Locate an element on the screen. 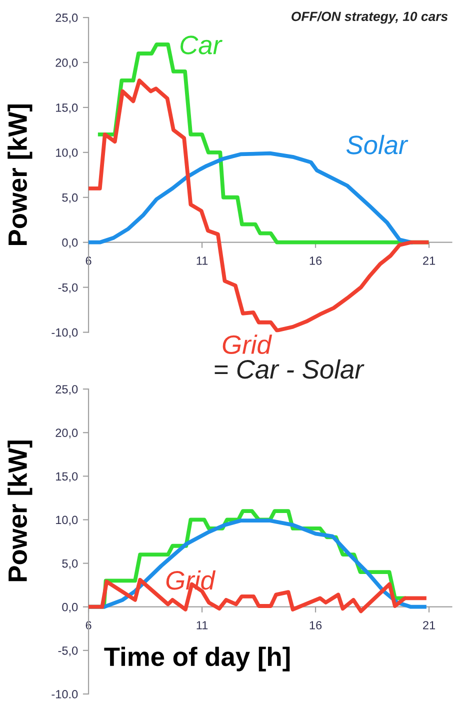 The width and height of the screenshot is (454, 701). series-label: Car is located at coordinates (201, 45).